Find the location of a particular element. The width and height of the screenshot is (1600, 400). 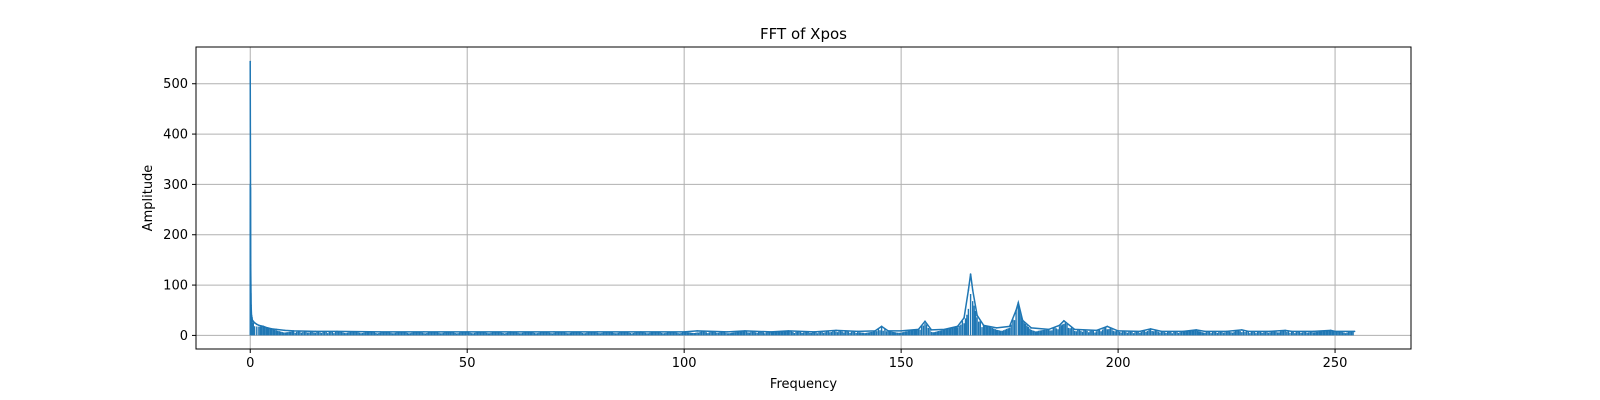

y-axis: 0 100 200 300 400 500 is located at coordinates (179, 210).